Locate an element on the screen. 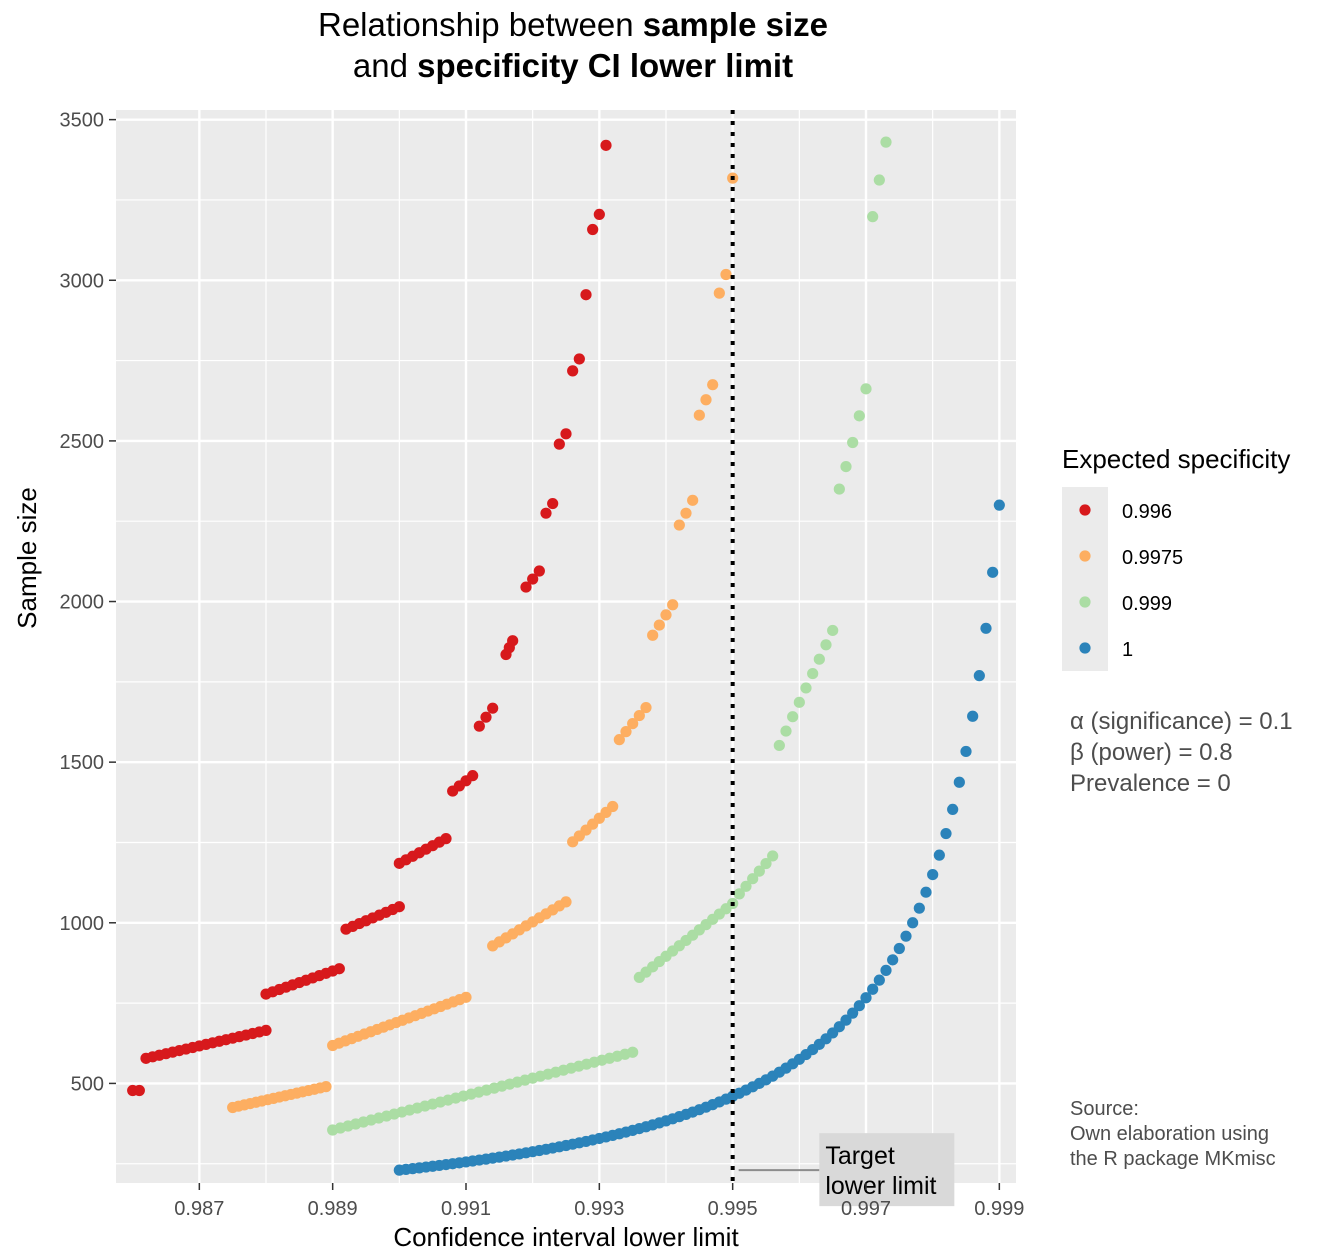  y-tick-label: 3500 is located at coordinates (82, 121).